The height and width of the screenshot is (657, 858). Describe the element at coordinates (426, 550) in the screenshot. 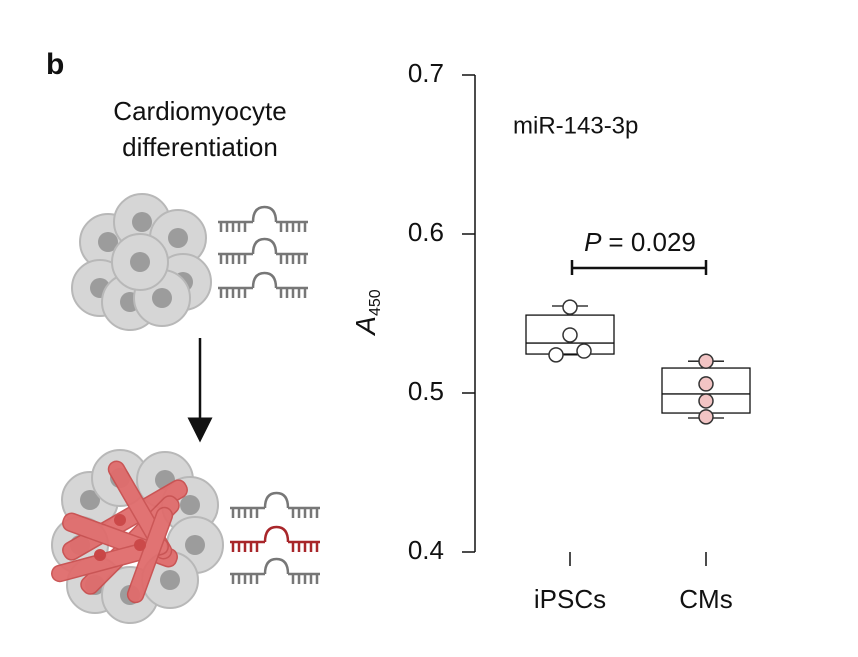

I see `y-tick-label: 0.4` at that location.